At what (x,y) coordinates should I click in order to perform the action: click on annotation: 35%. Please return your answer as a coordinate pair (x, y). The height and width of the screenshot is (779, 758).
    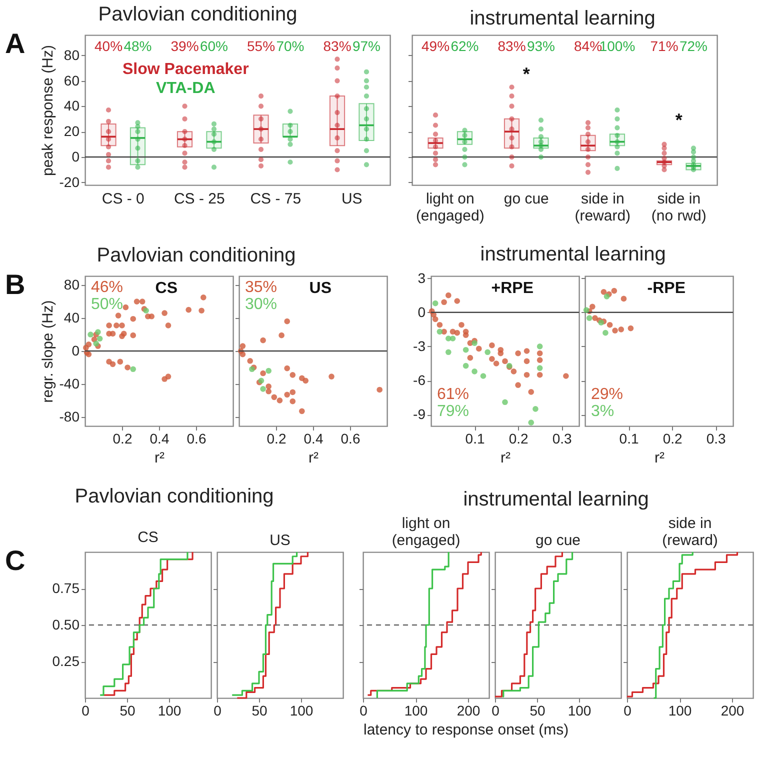
    Looking at the image, I should click on (261, 287).